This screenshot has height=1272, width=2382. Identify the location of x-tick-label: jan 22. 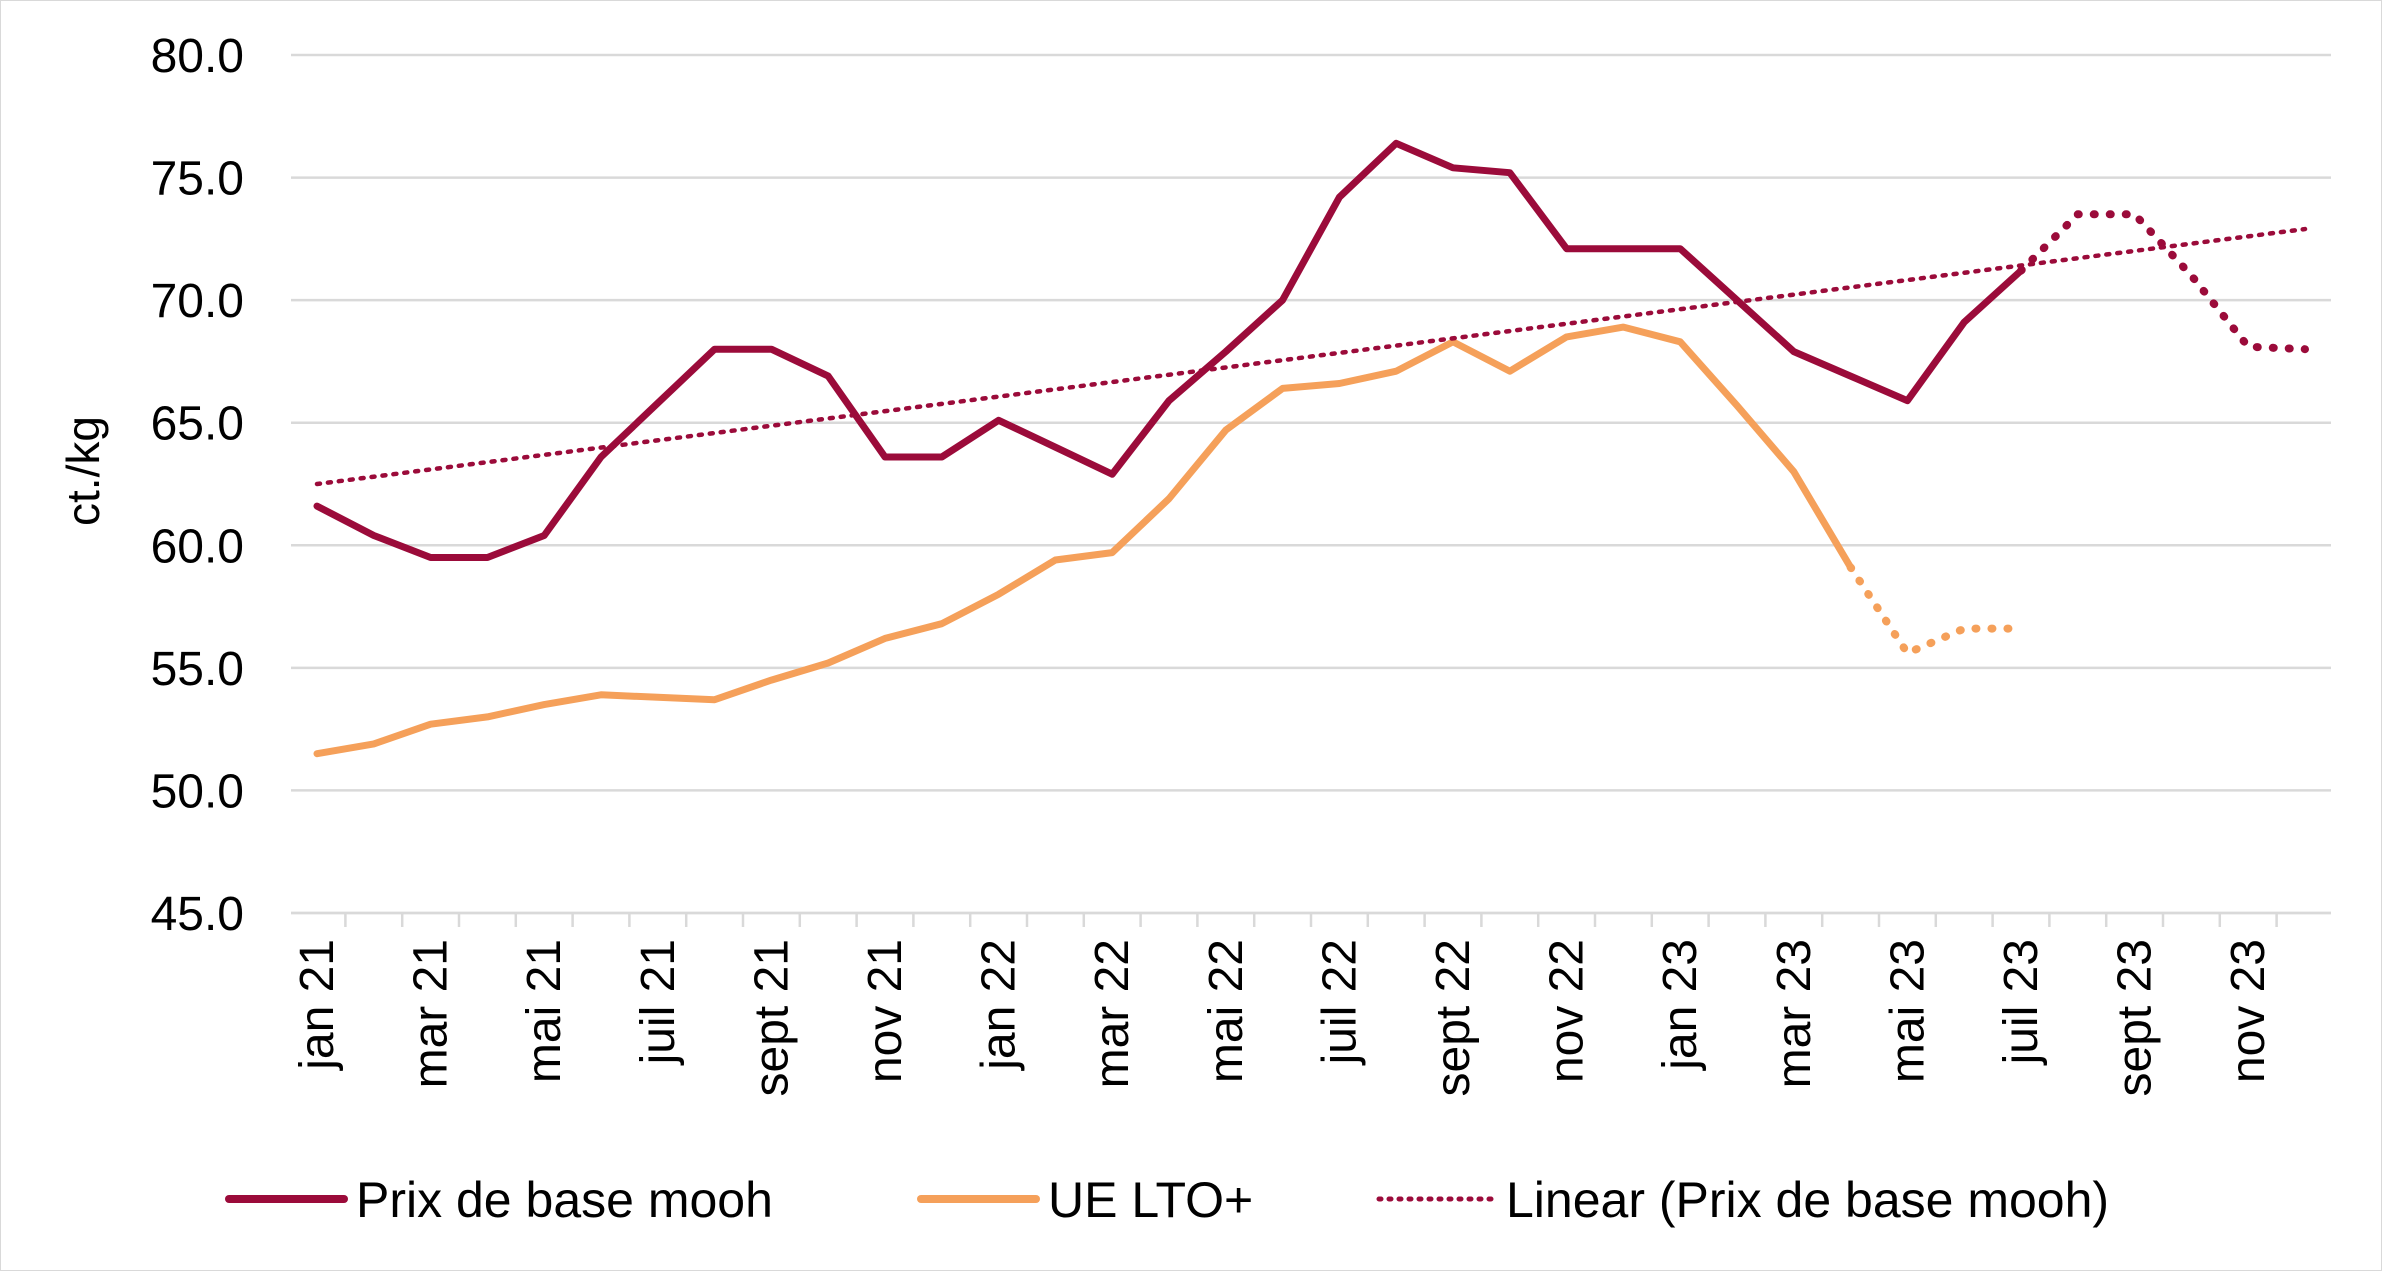
(999, 1005).